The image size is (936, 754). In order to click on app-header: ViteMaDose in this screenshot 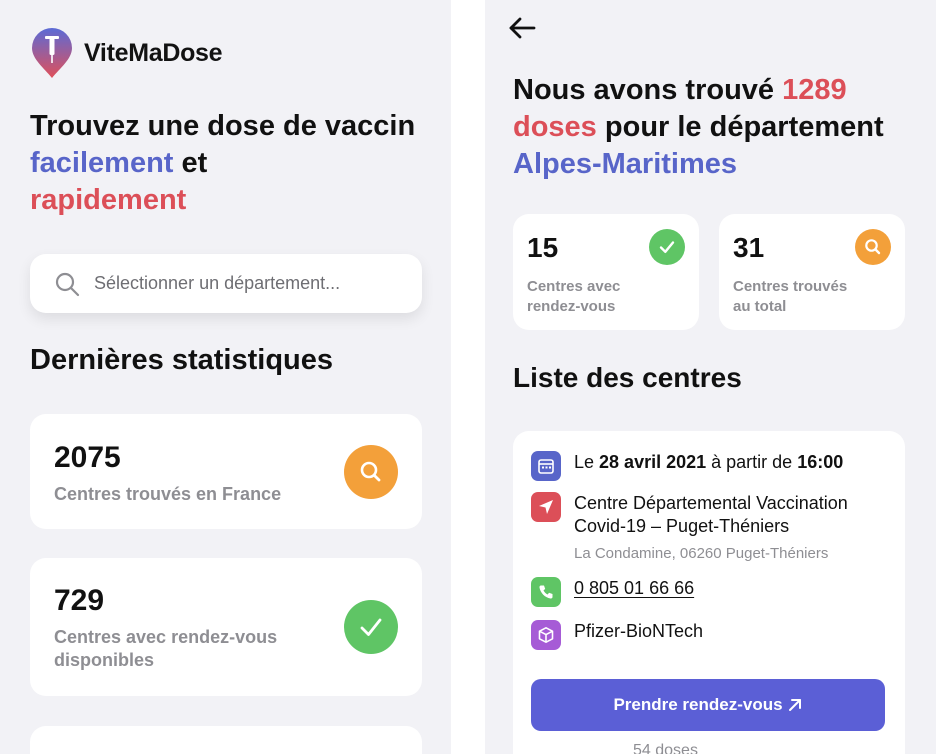, I will do `click(126, 53)`.